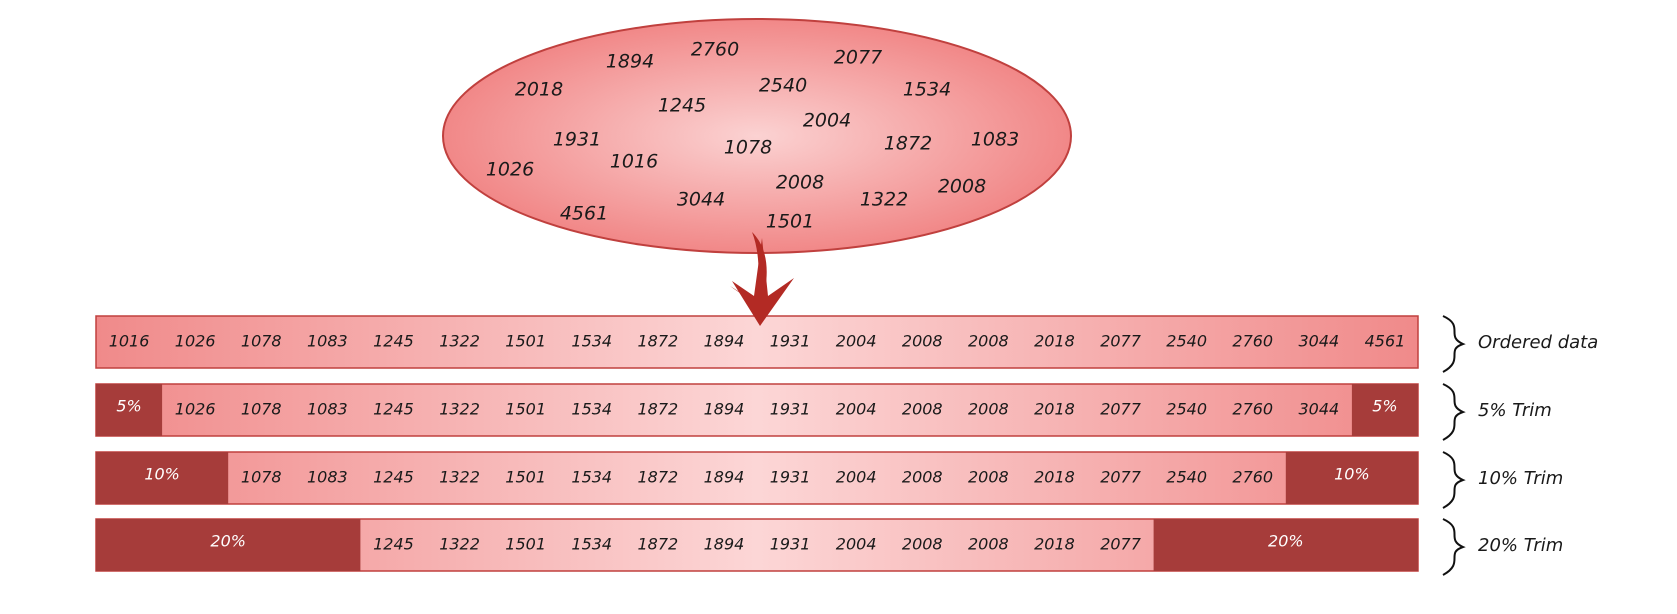  What do you see at coordinates (393, 477) in the screenshot?
I see `row-value: 1245` at bounding box center [393, 477].